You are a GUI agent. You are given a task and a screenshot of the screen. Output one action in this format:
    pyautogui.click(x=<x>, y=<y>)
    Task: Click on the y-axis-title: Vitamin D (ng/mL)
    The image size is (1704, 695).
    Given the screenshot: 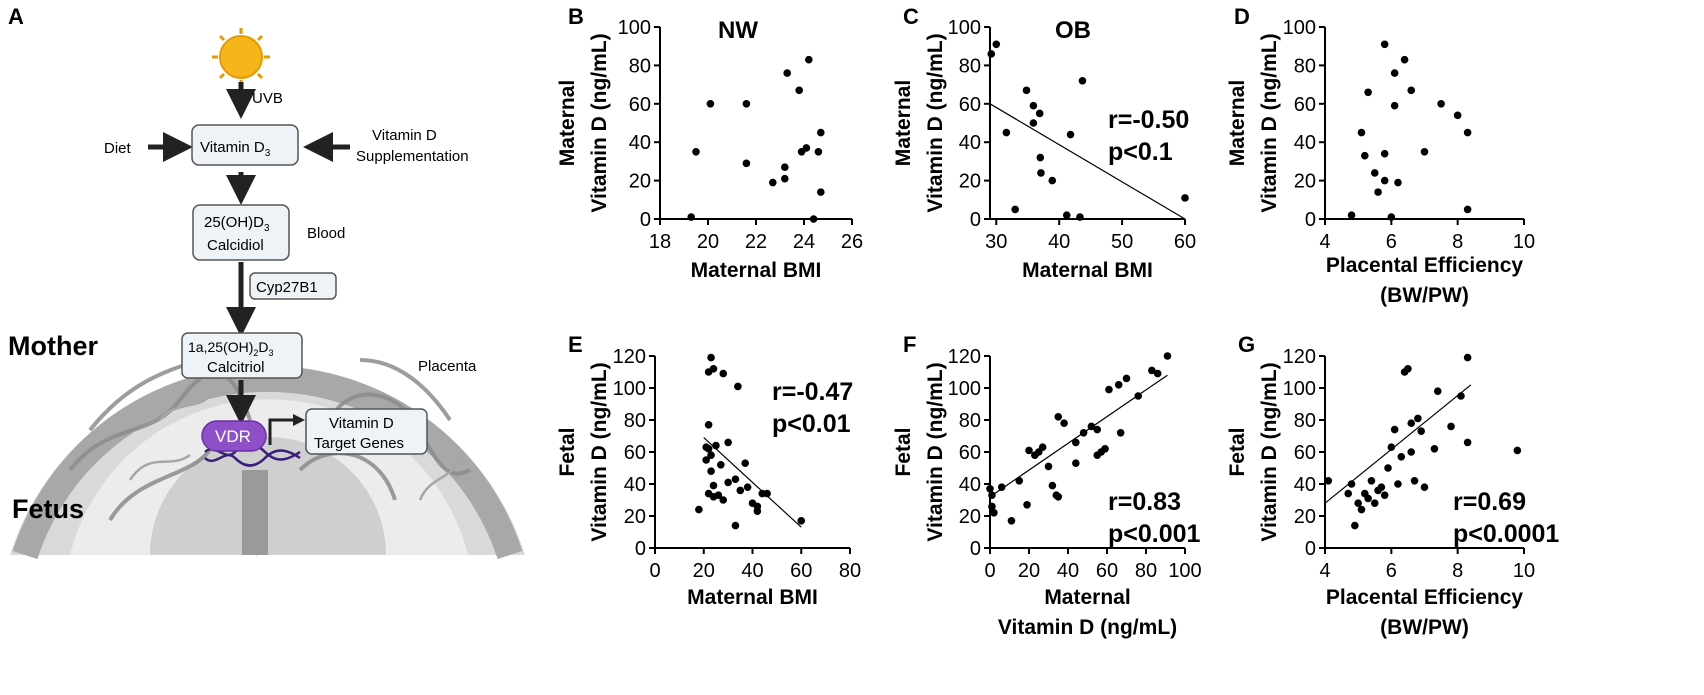 What is the action you would take?
    pyautogui.click(x=1269, y=122)
    